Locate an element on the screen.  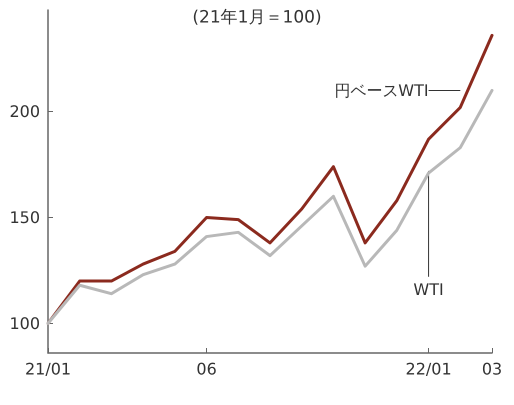
series-label: 円ベースWTI is located at coordinates (381, 90).